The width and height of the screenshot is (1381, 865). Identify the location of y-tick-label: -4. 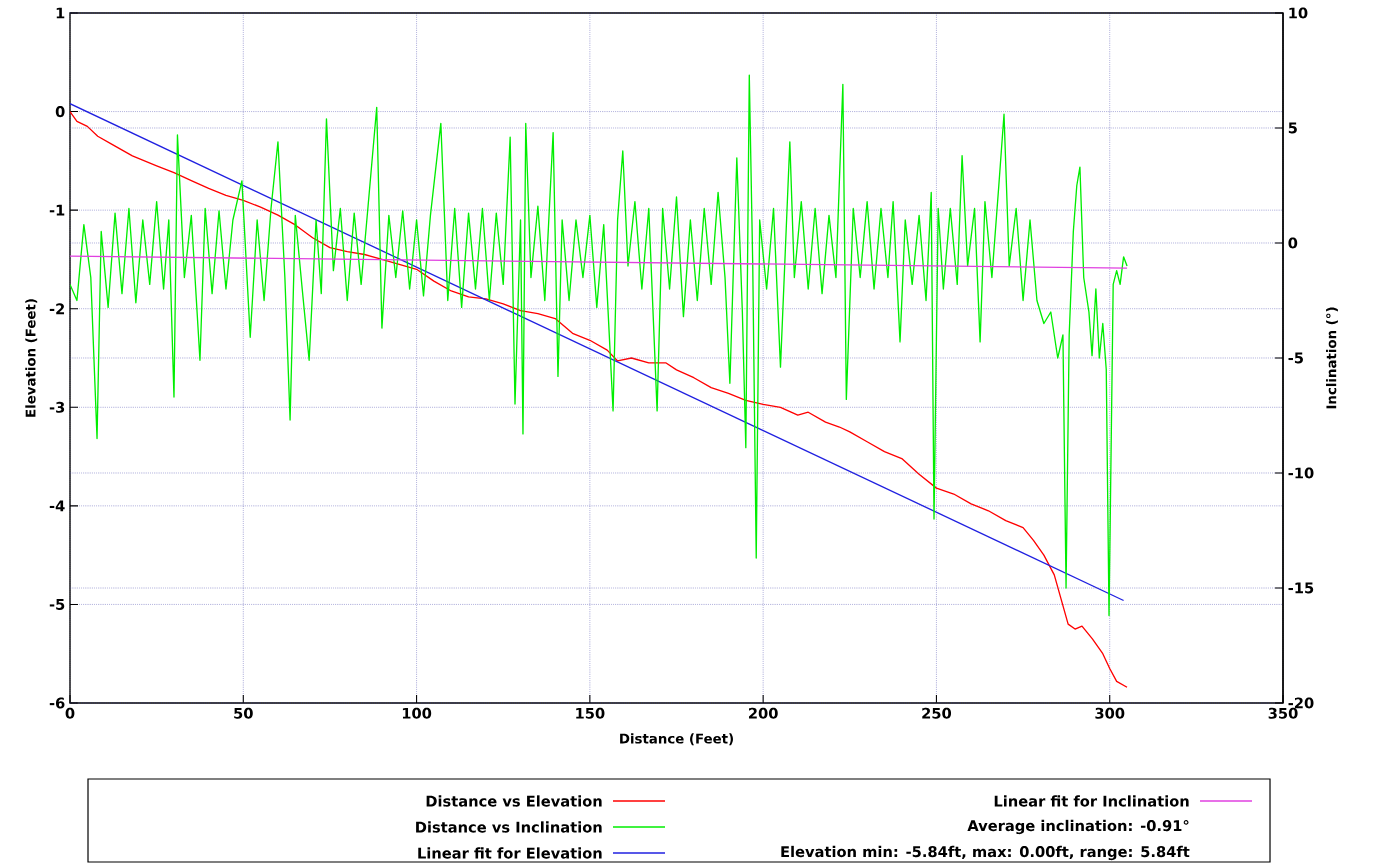
(57, 506).